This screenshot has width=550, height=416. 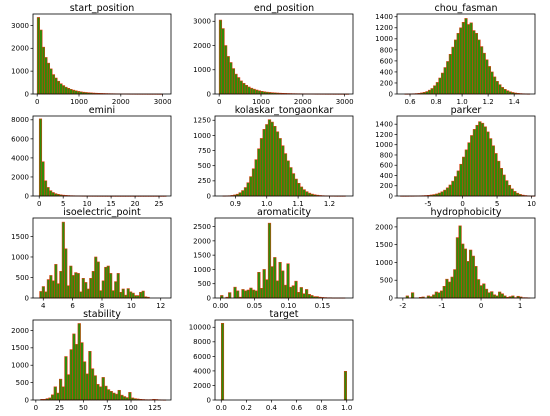 I want to click on x-tick-label: 12, so click(x=160, y=306).